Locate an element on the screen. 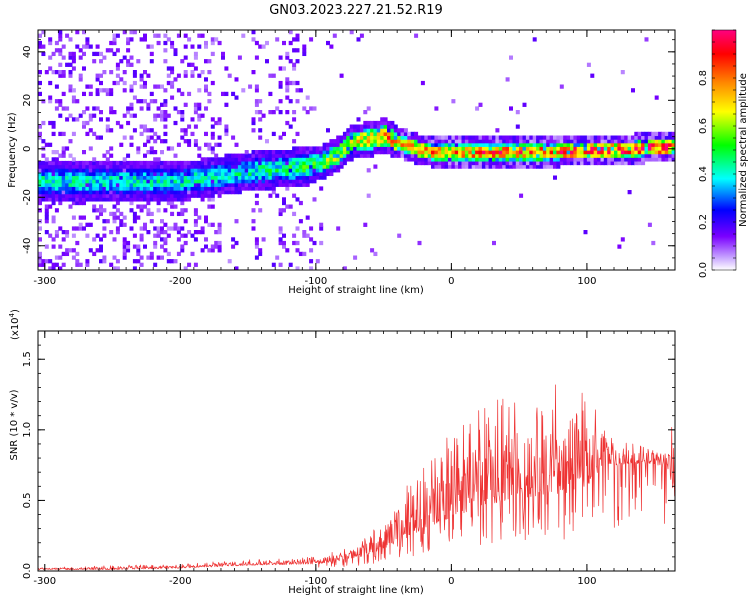 This screenshot has height=600, width=750. colorbar-tick-label: 0.0 is located at coordinates (703, 270).